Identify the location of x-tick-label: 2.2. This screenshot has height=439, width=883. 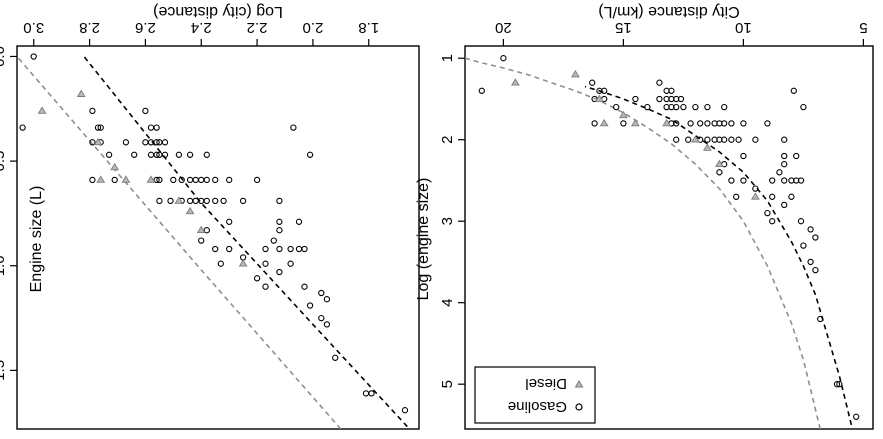
(257, 27).